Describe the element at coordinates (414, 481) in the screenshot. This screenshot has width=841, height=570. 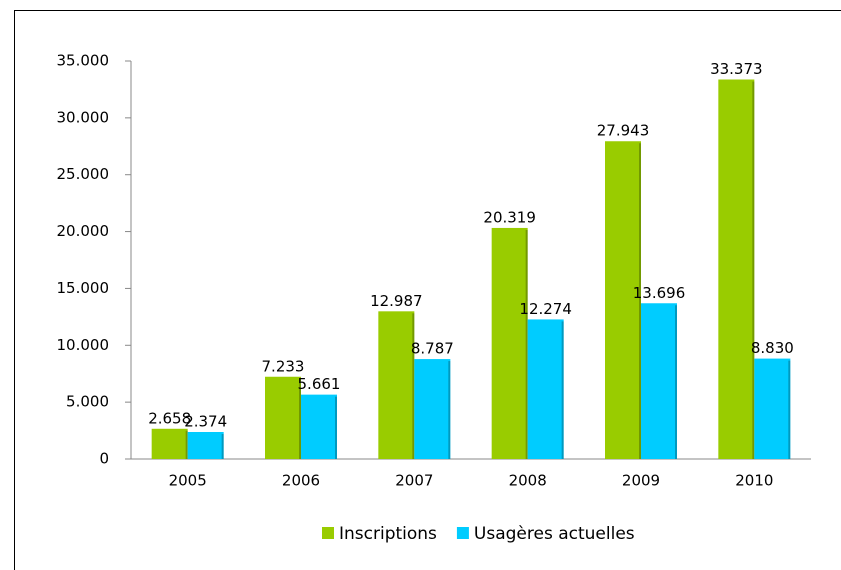
I see `x-tick-label: 2007` at that location.